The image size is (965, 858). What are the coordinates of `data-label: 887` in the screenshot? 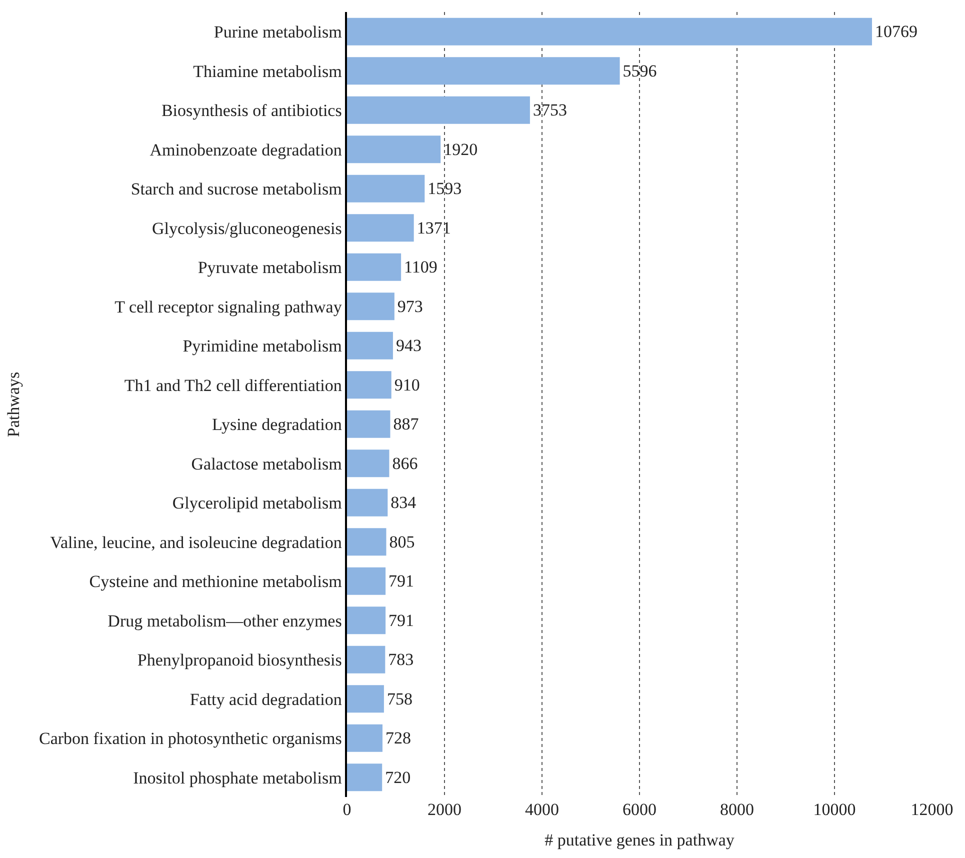 It's located at (406, 424).